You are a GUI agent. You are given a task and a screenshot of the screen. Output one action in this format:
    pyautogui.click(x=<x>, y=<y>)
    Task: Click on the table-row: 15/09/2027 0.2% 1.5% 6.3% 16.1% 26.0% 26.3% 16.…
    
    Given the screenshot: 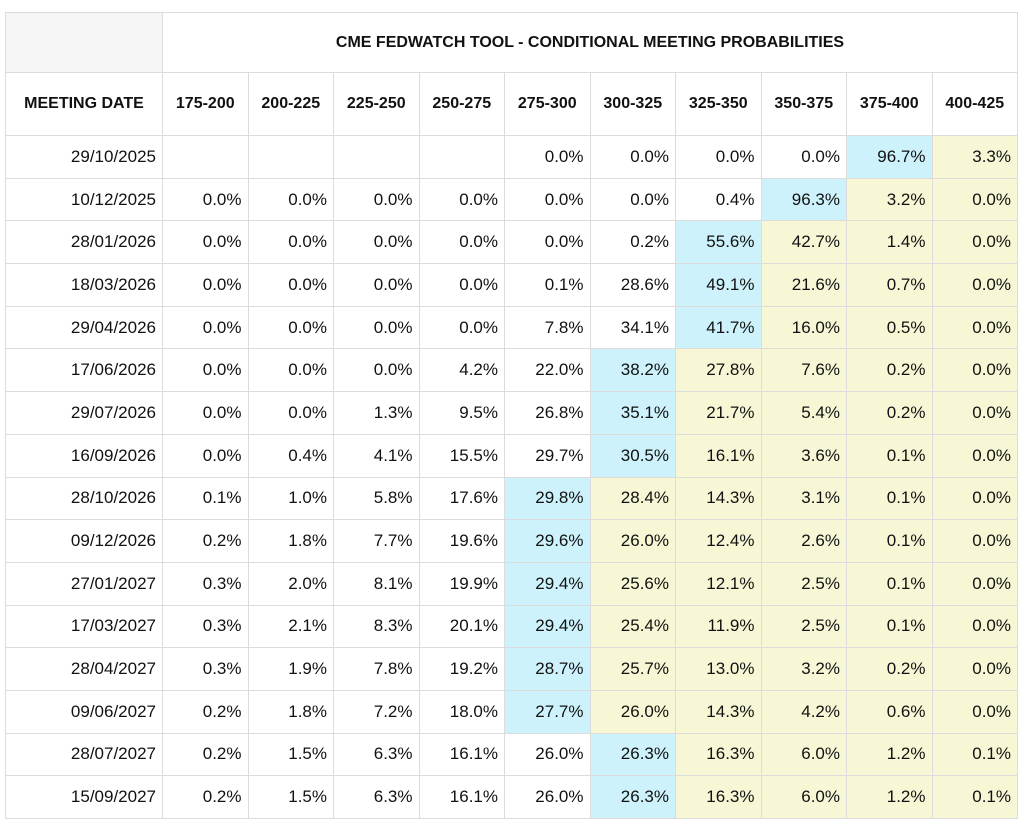 What is the action you would take?
    pyautogui.click(x=511, y=797)
    